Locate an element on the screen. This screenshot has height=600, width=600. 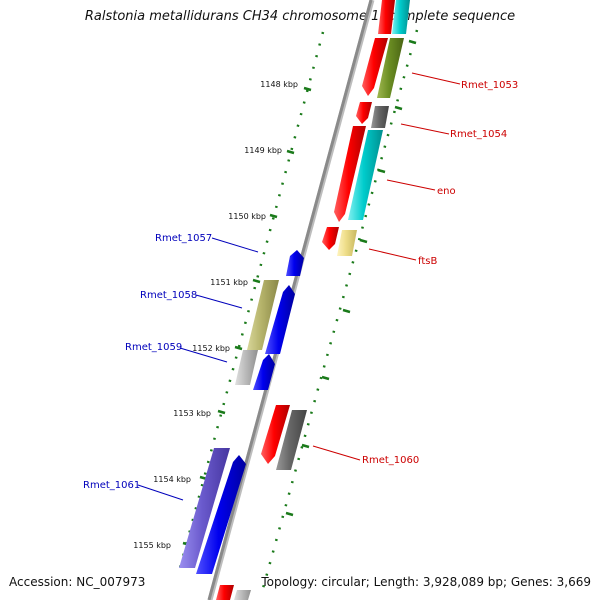
leader-eno is located at coordinates (411, 185).